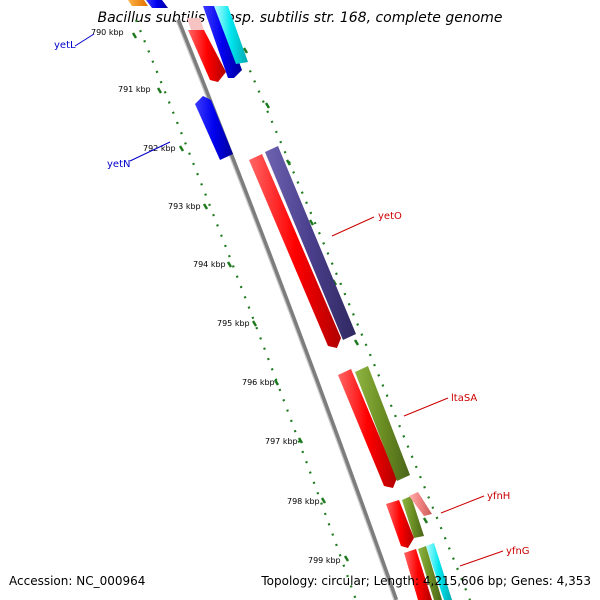  I want to click on gene-label-yetO: yetO, so click(390, 216).